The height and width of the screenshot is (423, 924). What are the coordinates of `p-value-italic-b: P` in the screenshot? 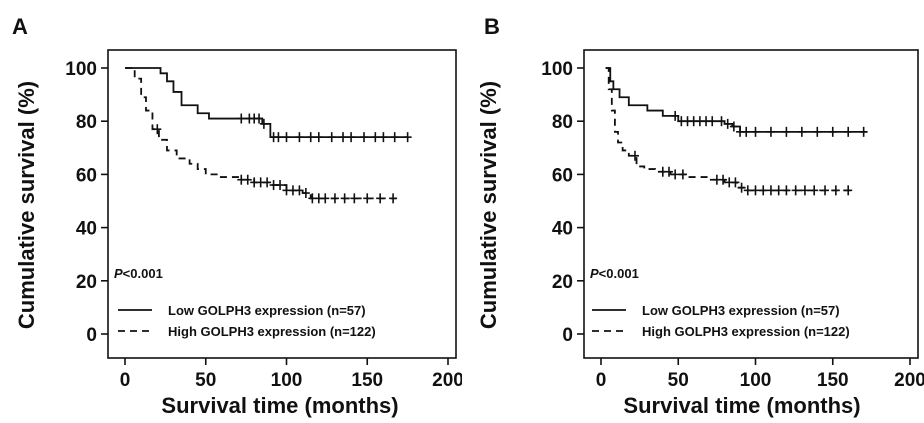 It's located at (594, 273).